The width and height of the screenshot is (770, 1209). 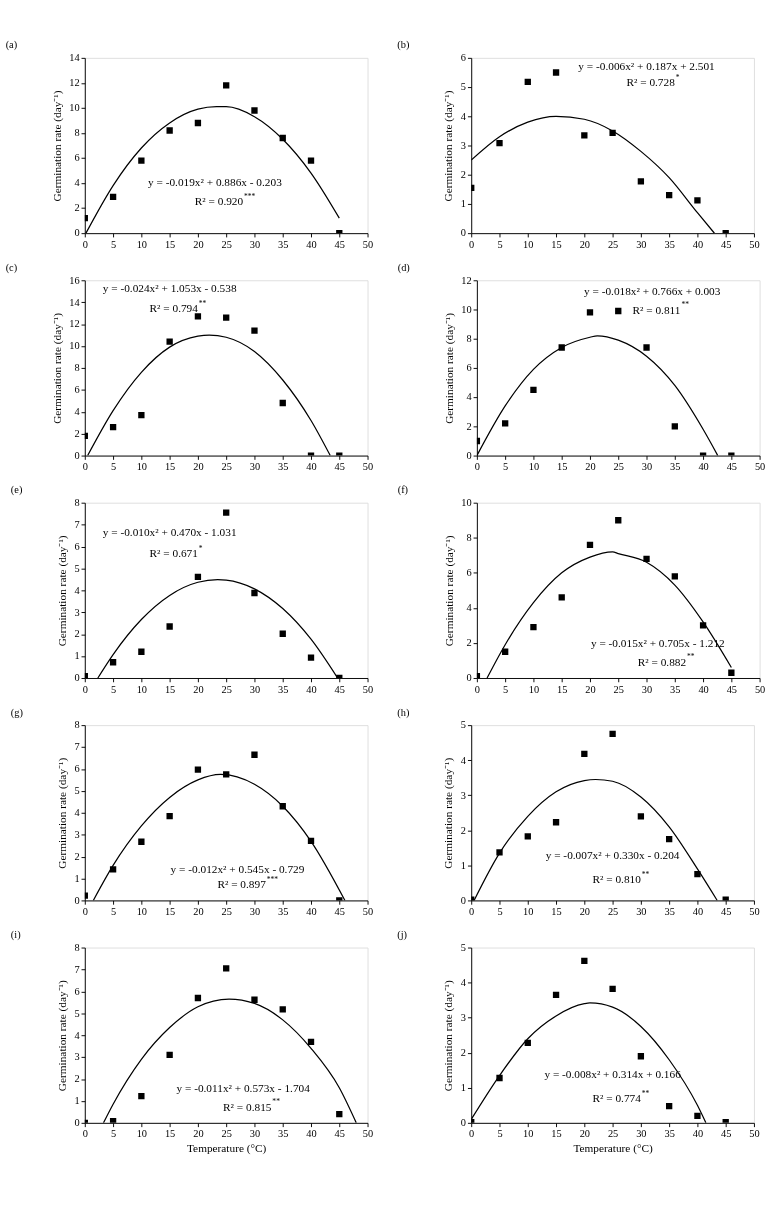 I want to click on chart-title: (a), so click(x=11, y=45).